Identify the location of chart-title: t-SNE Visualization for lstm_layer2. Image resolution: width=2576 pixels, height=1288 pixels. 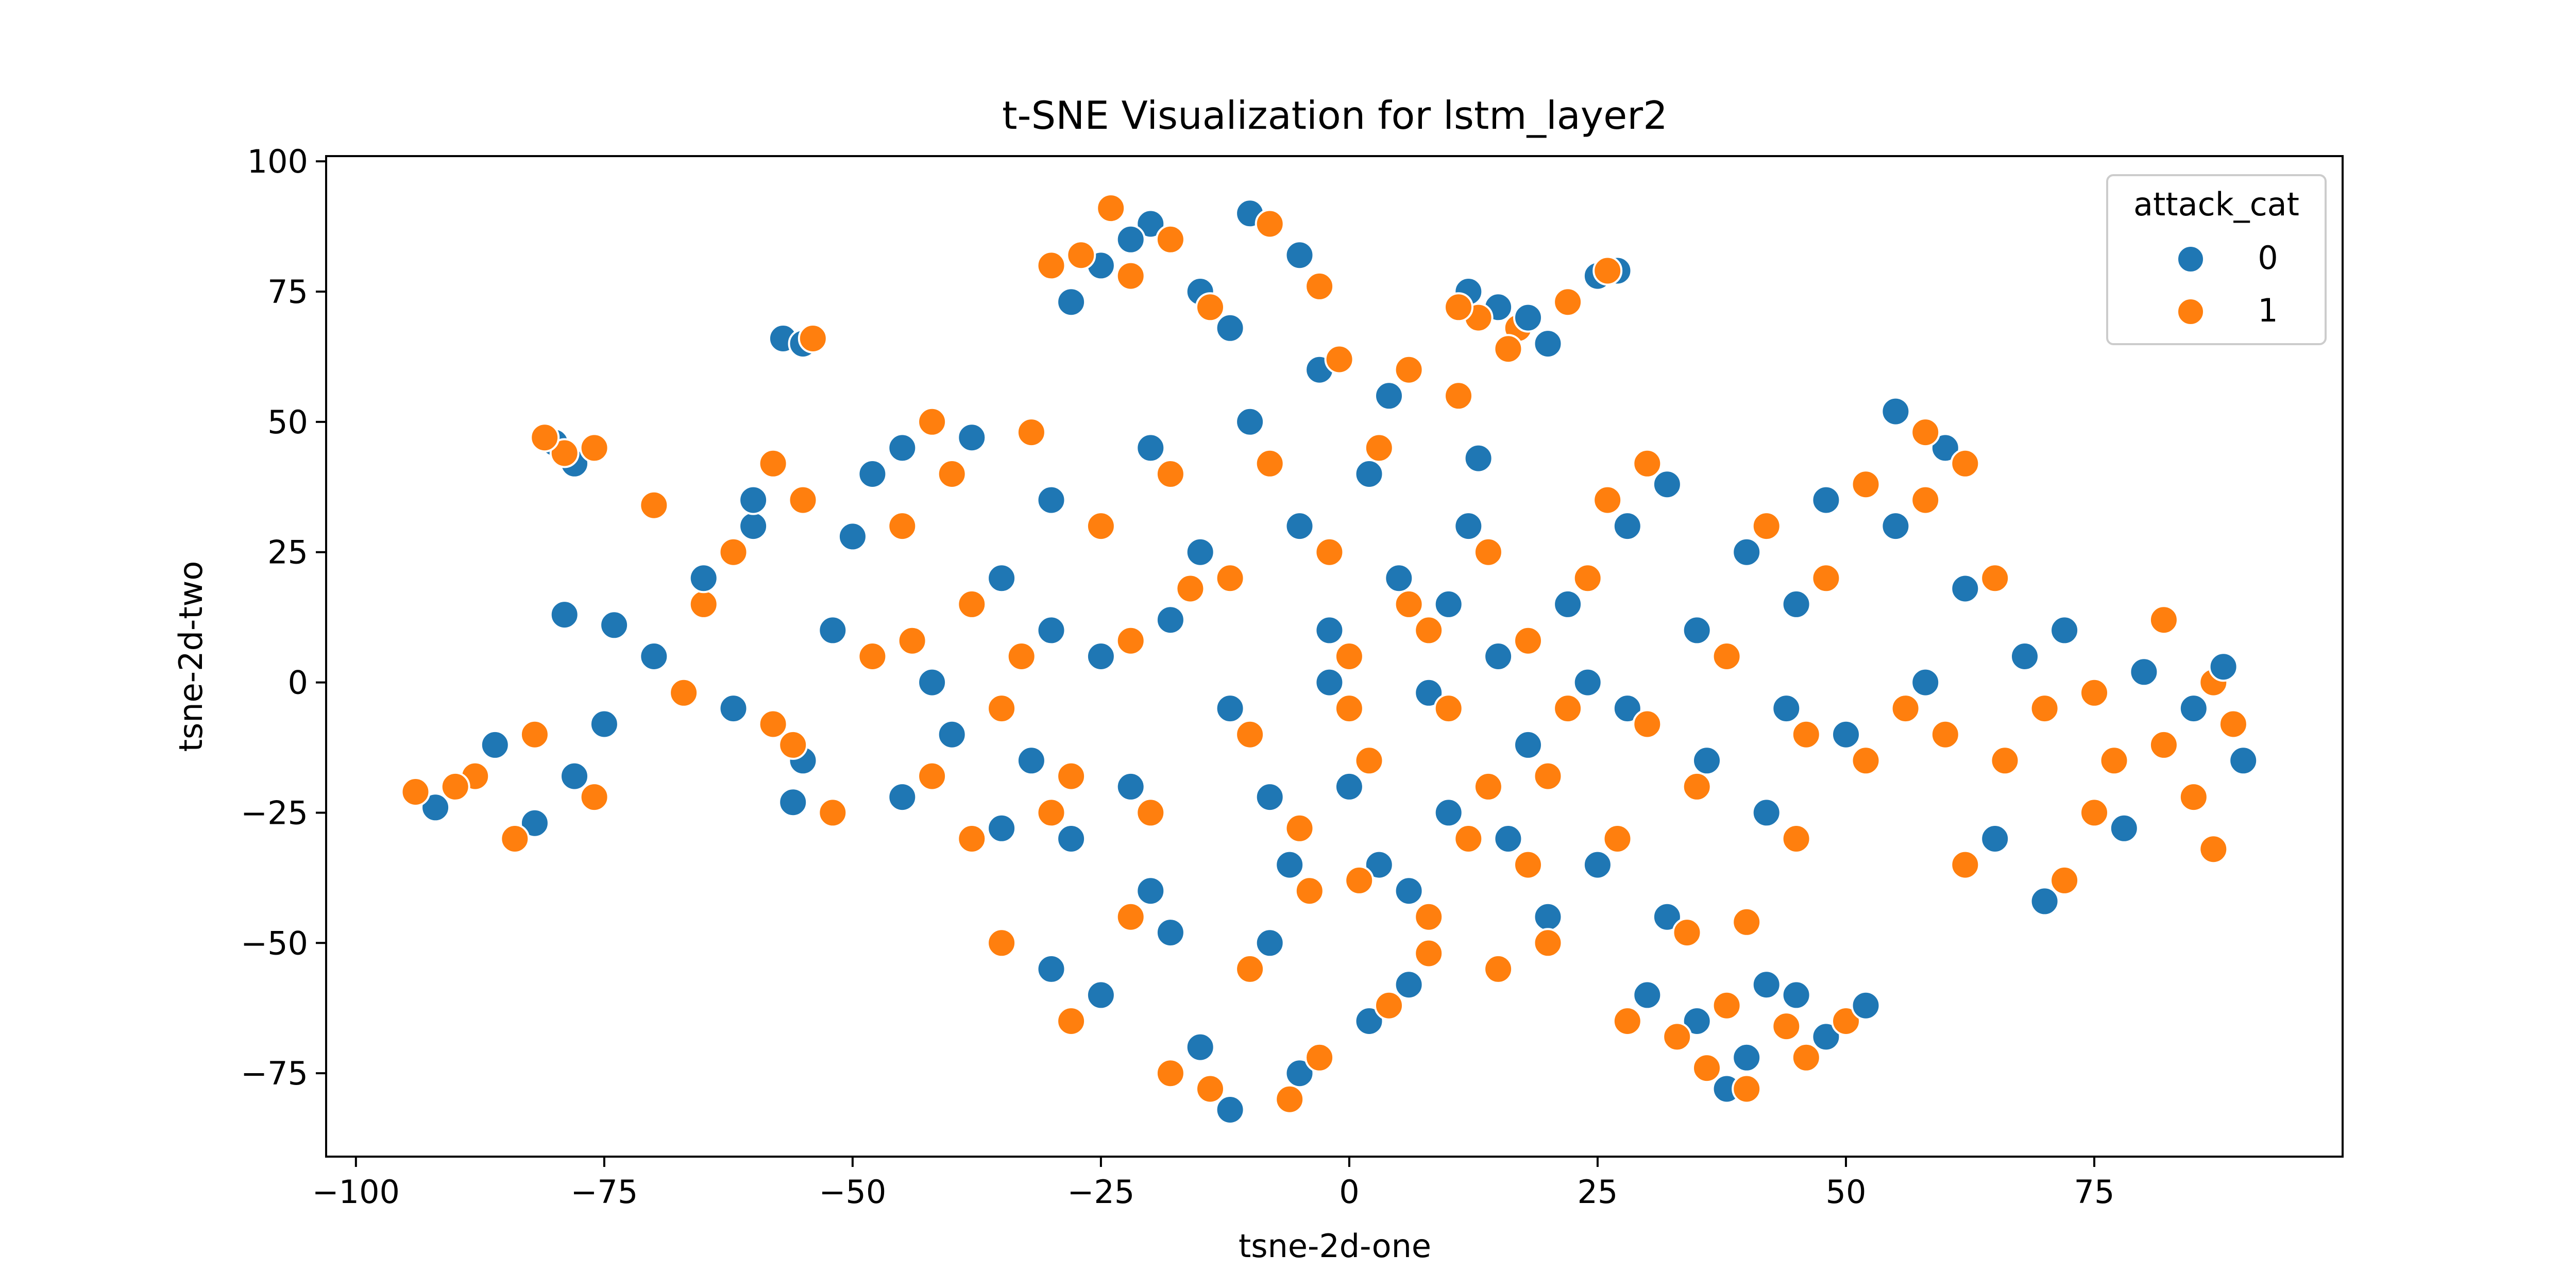
(1335, 115).